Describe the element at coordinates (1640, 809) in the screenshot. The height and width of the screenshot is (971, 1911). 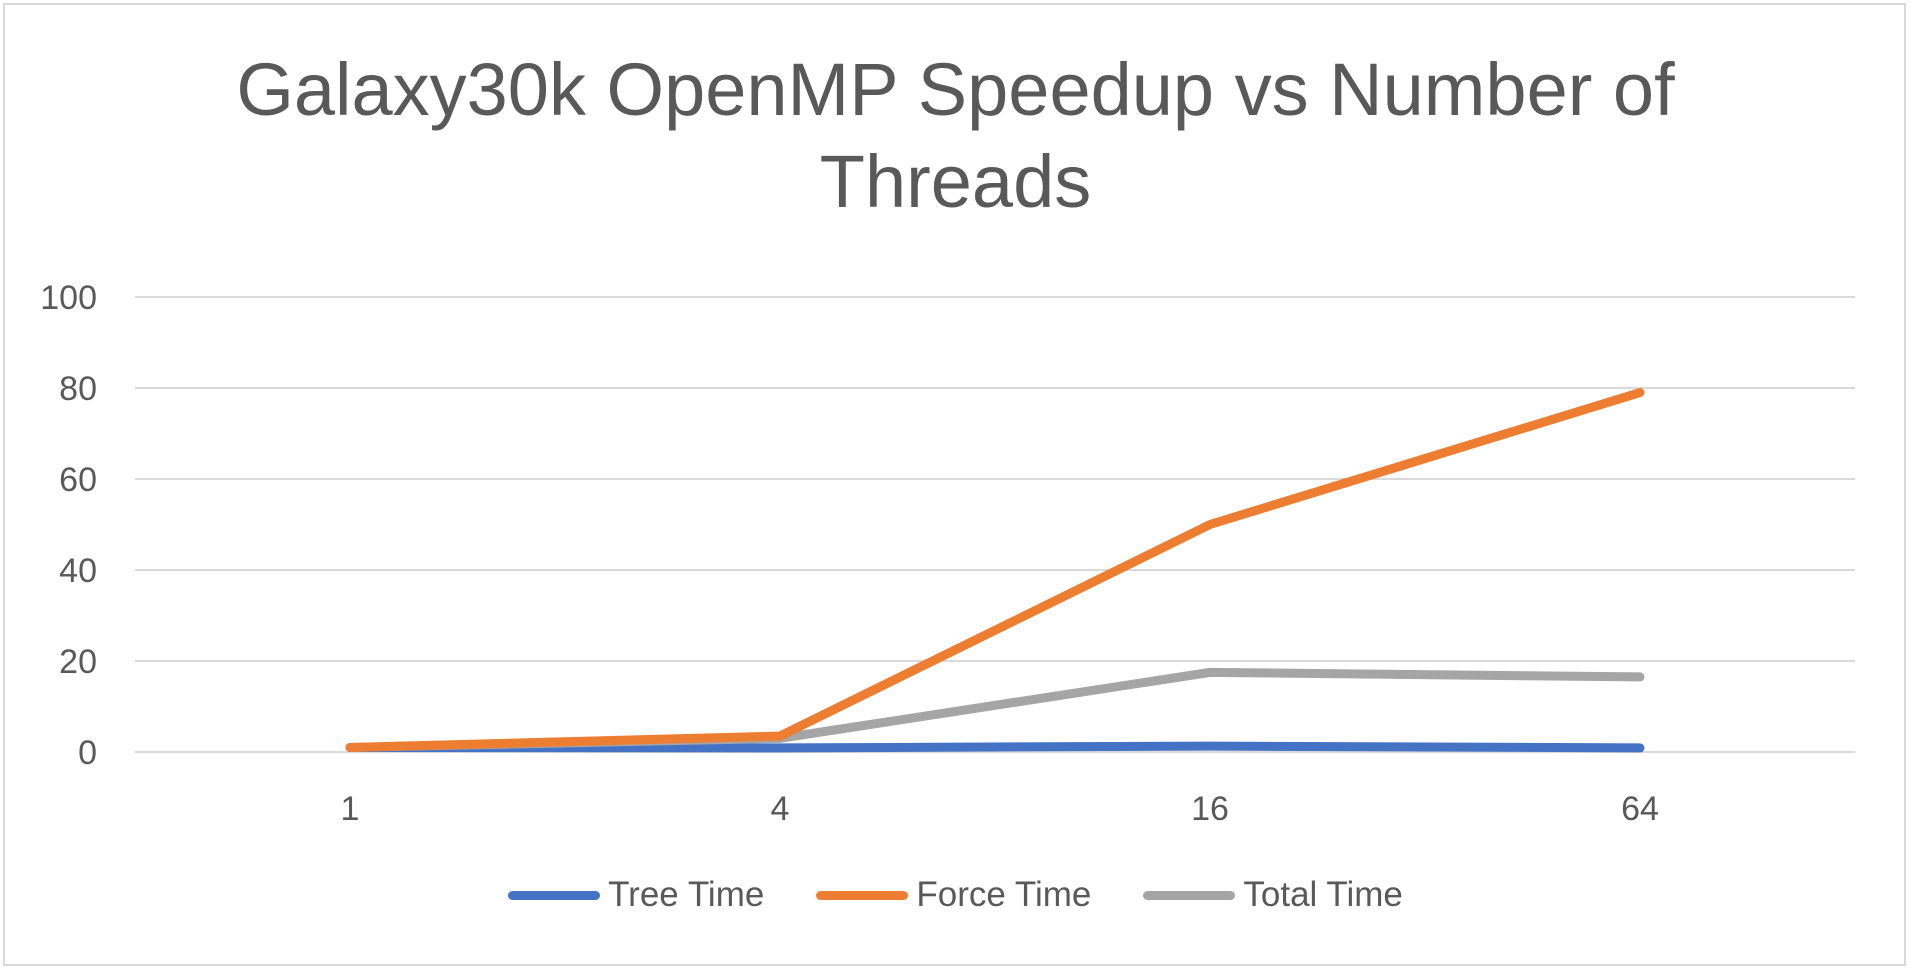
I see `x-tick-label: 64` at that location.